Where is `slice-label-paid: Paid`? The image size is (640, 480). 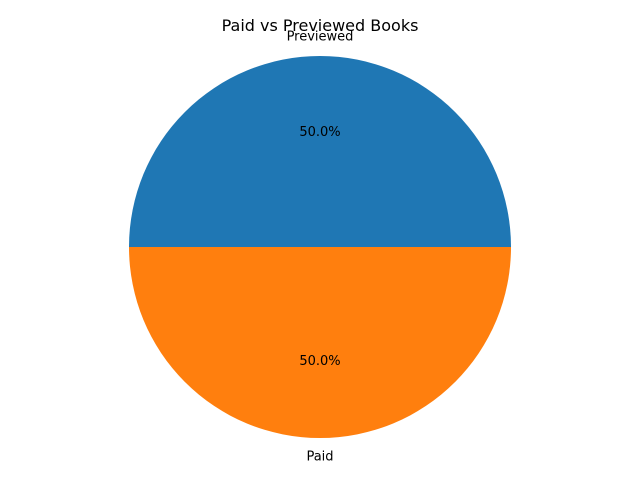
slice-label-paid: Paid is located at coordinates (319, 457).